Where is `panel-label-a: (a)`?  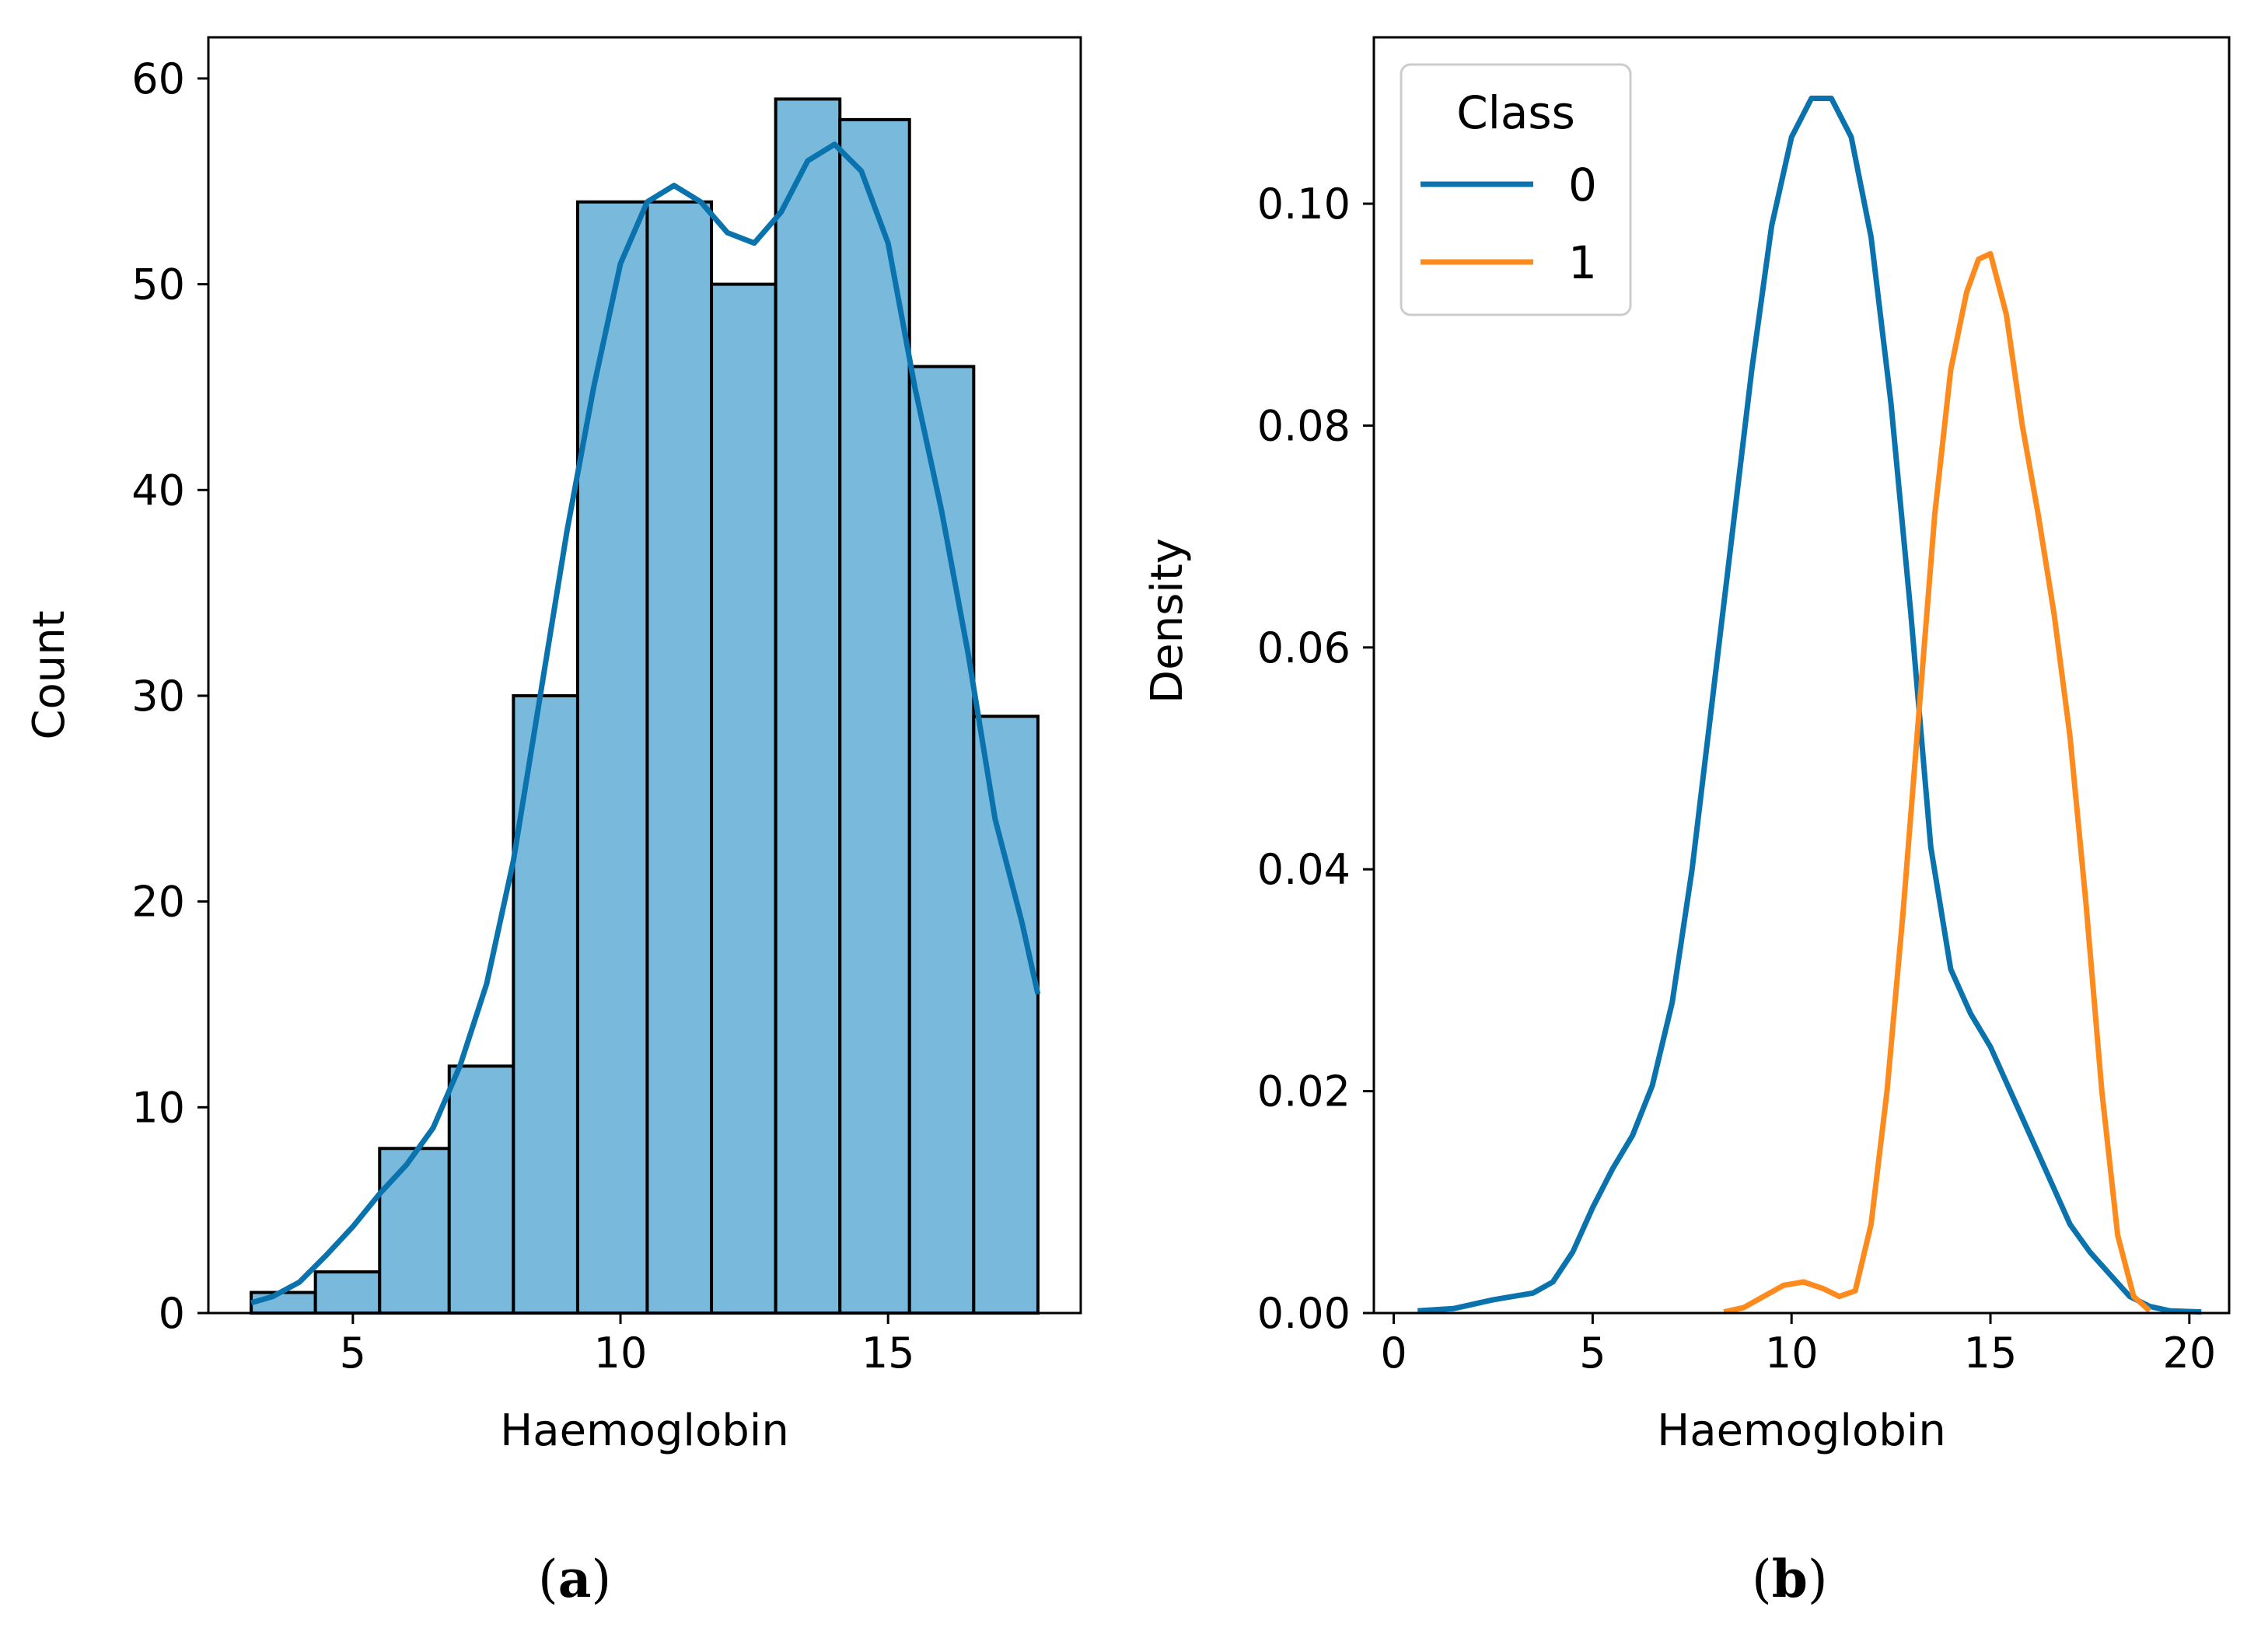
panel-label-a: (a) is located at coordinates (575, 1579).